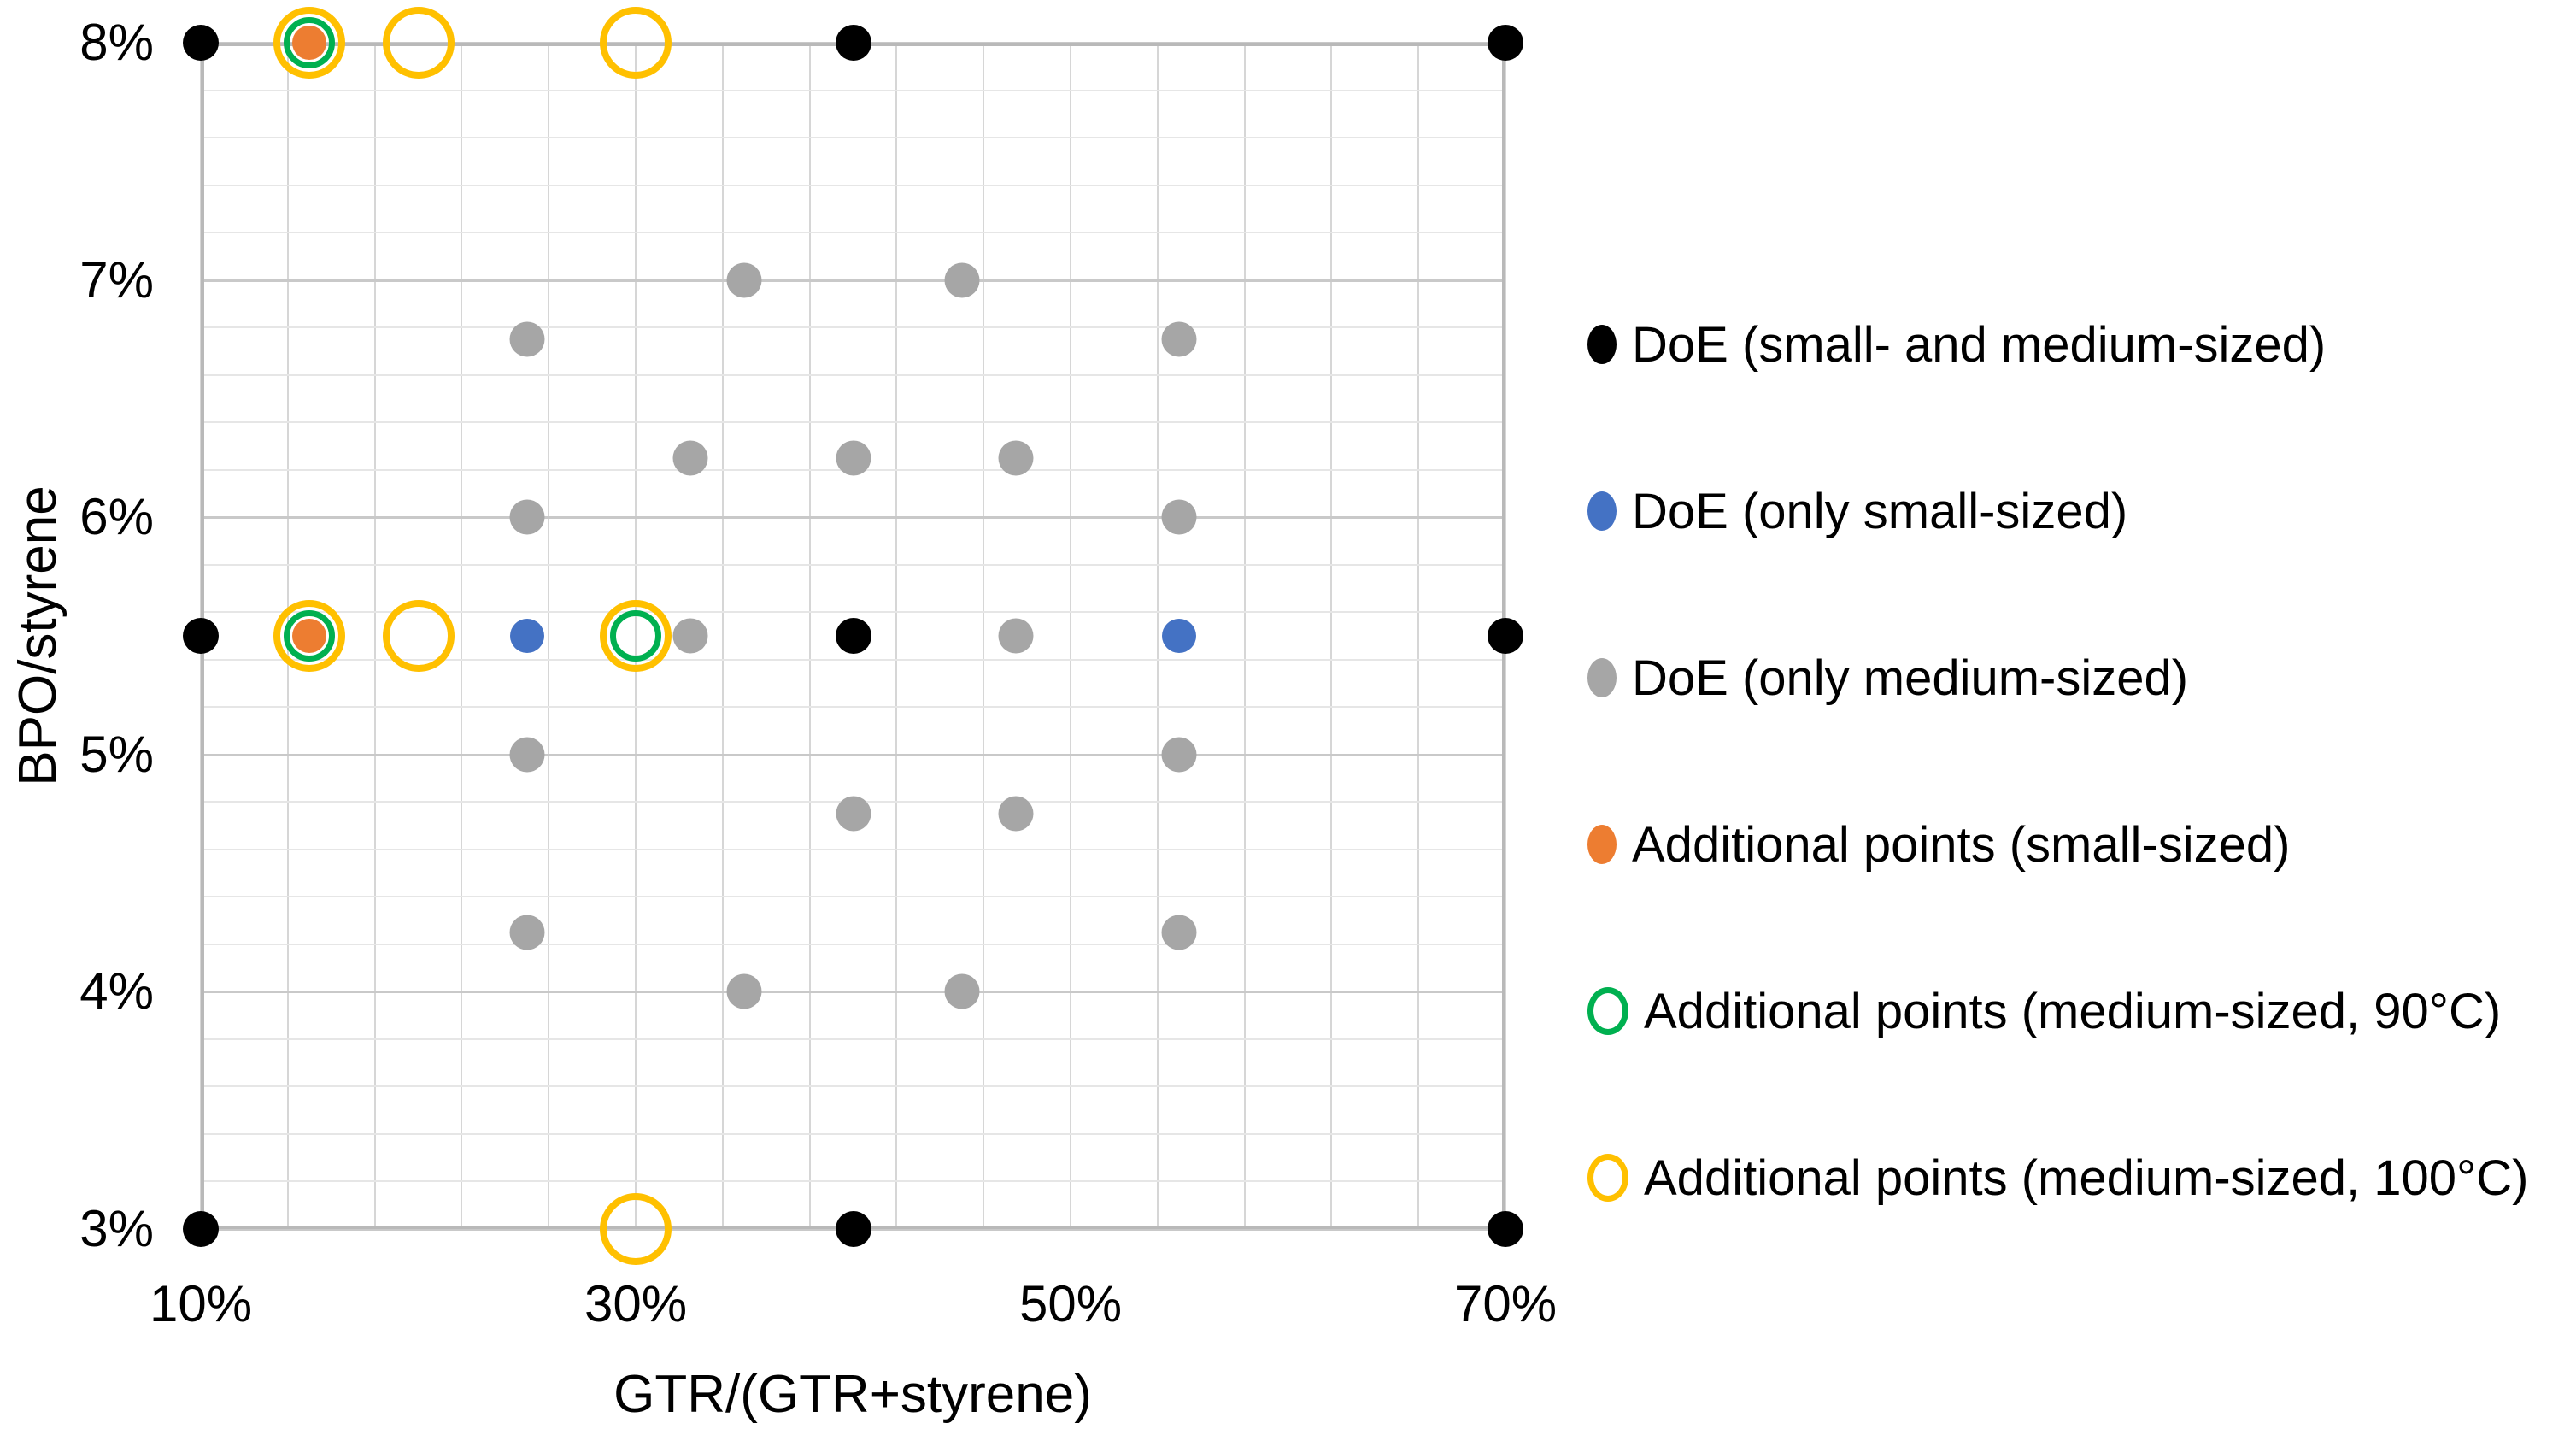 The height and width of the screenshot is (1435, 2576). What do you see at coordinates (2073, 1011) in the screenshot?
I see `legend-label: Additional points (medium-sized, 90°C)` at bounding box center [2073, 1011].